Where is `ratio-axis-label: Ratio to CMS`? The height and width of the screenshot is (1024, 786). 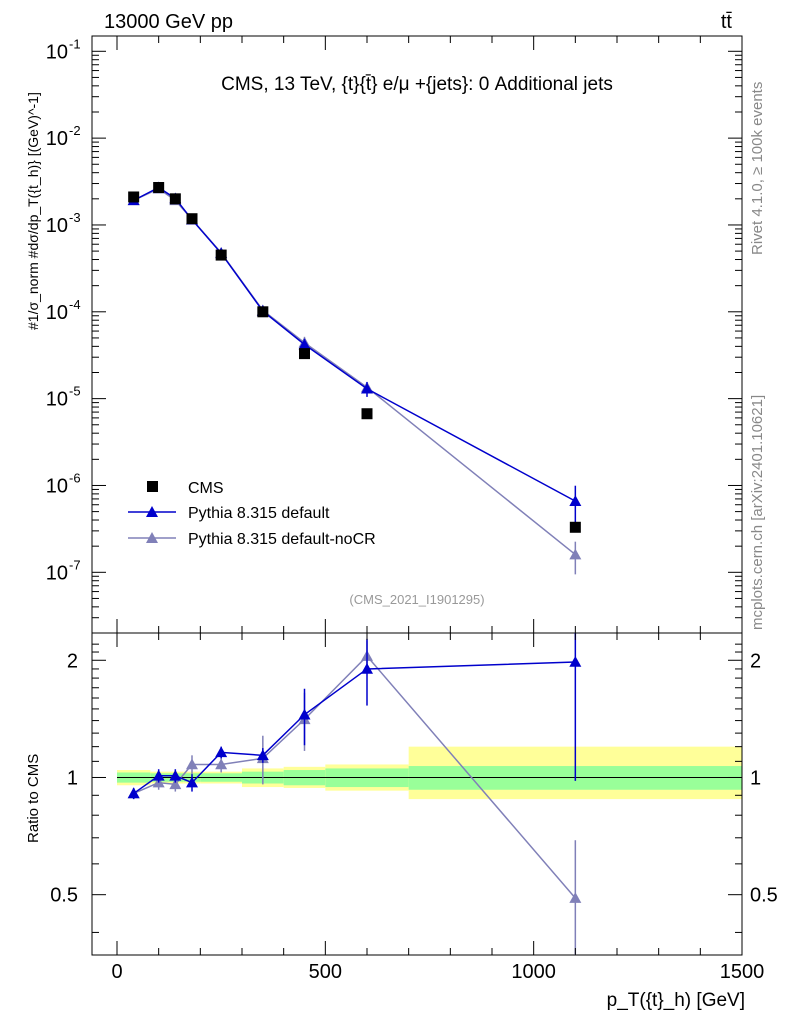
ratio-axis-label: Ratio to CMS is located at coordinates (33, 798).